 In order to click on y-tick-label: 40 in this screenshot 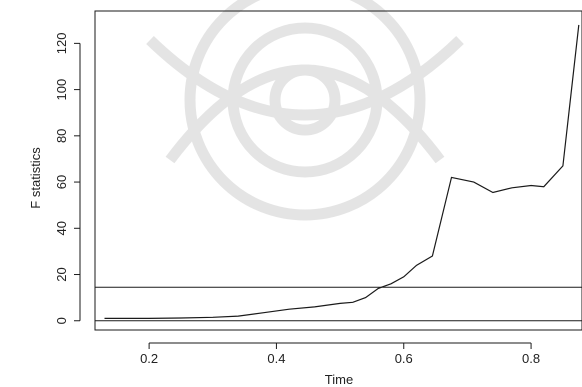, I will do `click(61, 228)`.